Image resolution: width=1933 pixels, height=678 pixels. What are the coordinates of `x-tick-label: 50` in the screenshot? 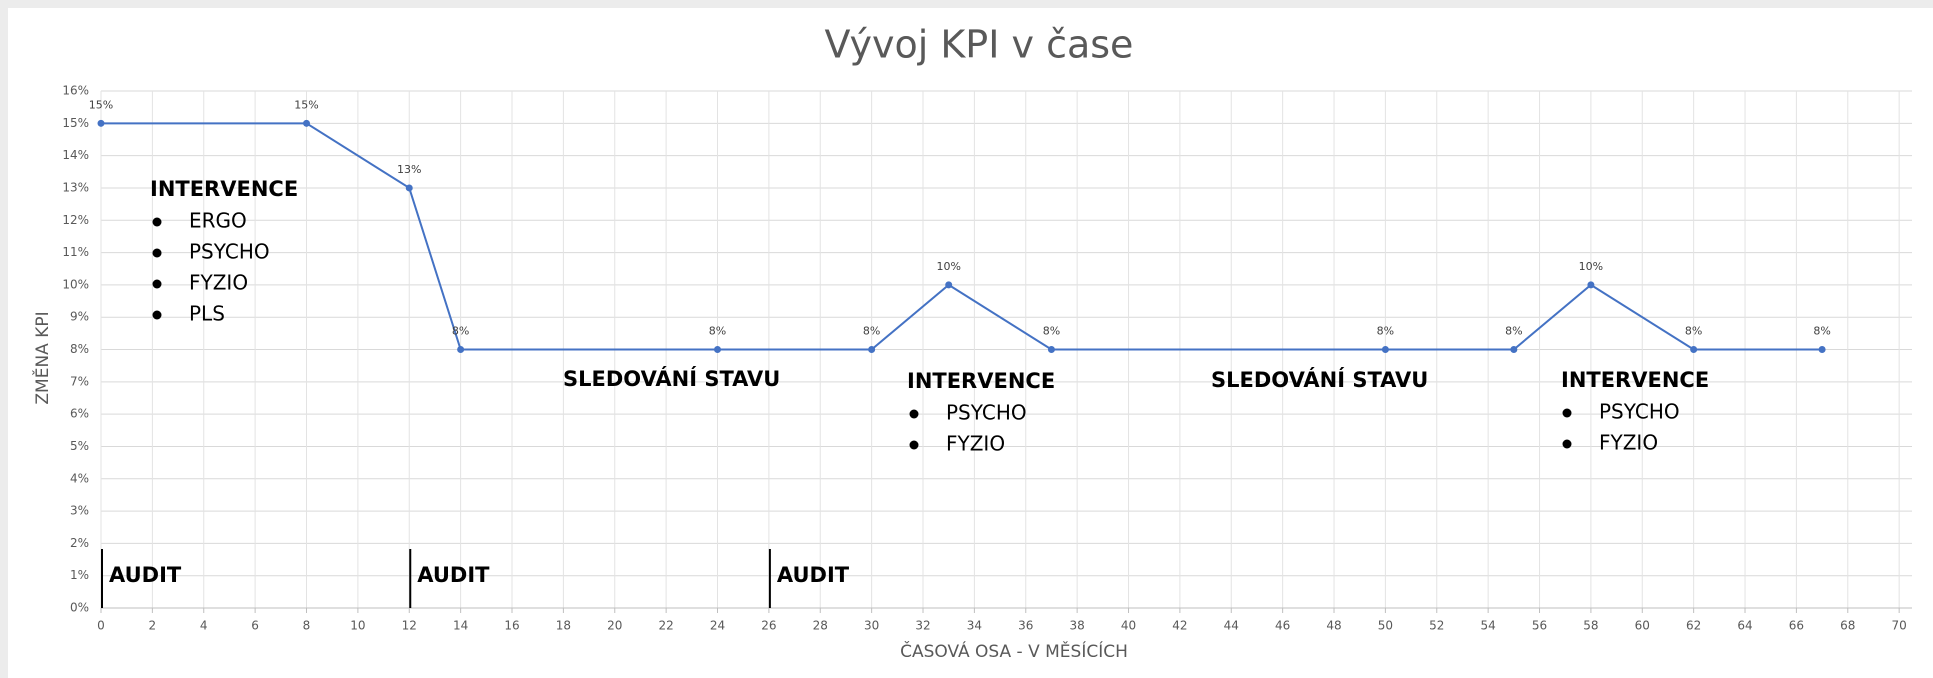 It's located at (1385, 626).